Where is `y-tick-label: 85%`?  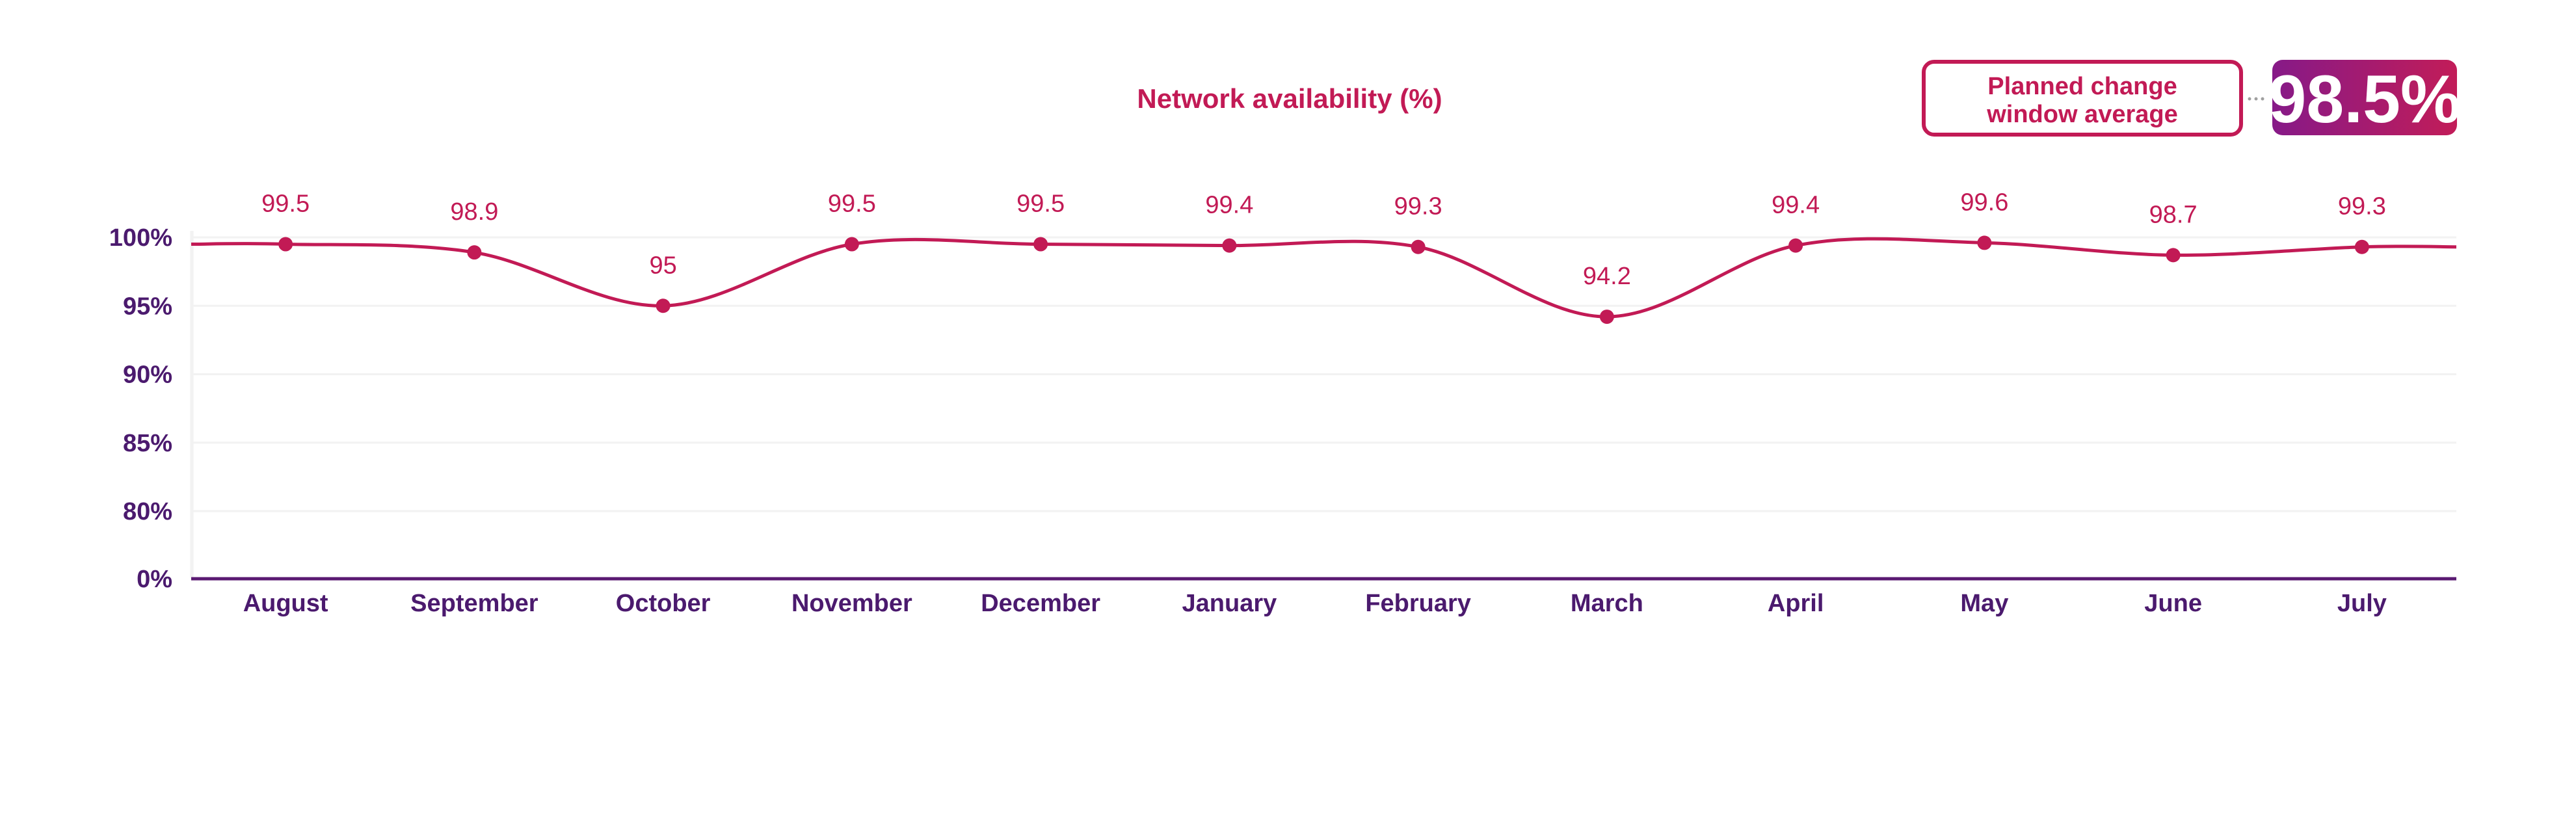
y-tick-label: 85% is located at coordinates (147, 443).